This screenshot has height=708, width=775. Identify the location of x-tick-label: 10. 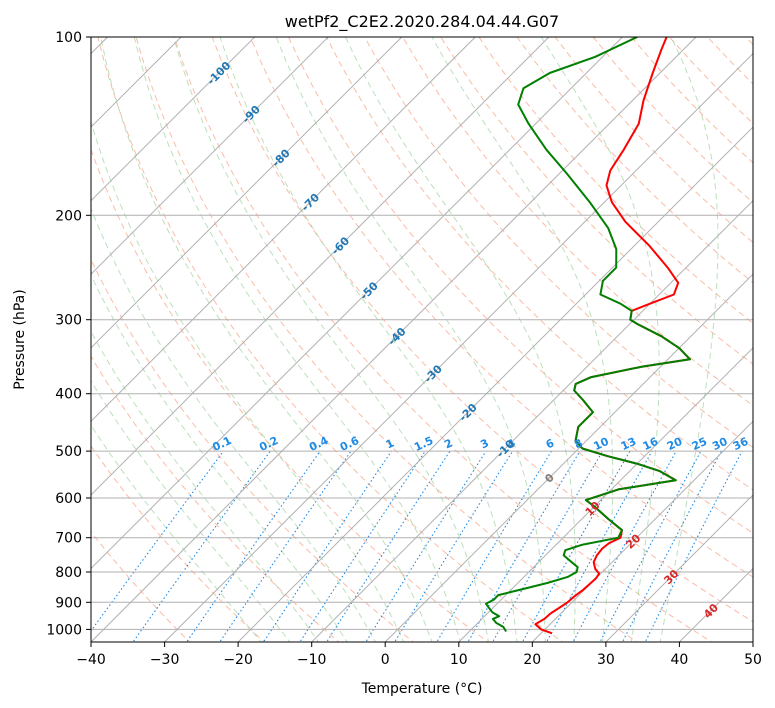
(459, 660).